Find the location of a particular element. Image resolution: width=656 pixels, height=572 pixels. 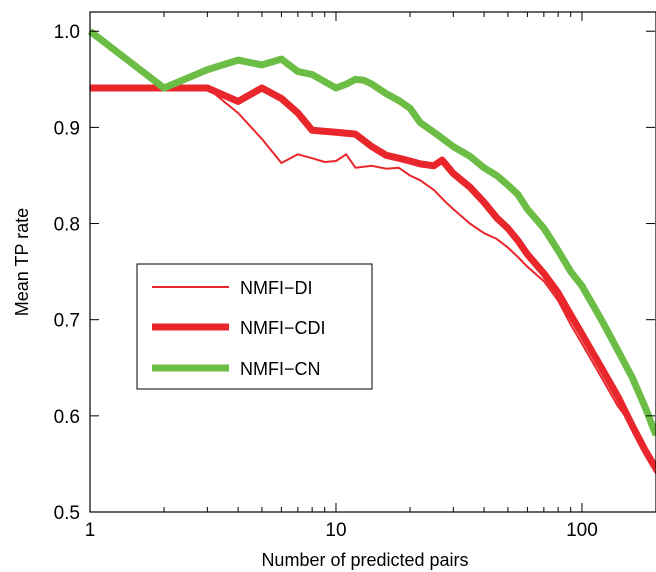

legend-label-nmfi-di: NMFI−DI is located at coordinates (276, 288).